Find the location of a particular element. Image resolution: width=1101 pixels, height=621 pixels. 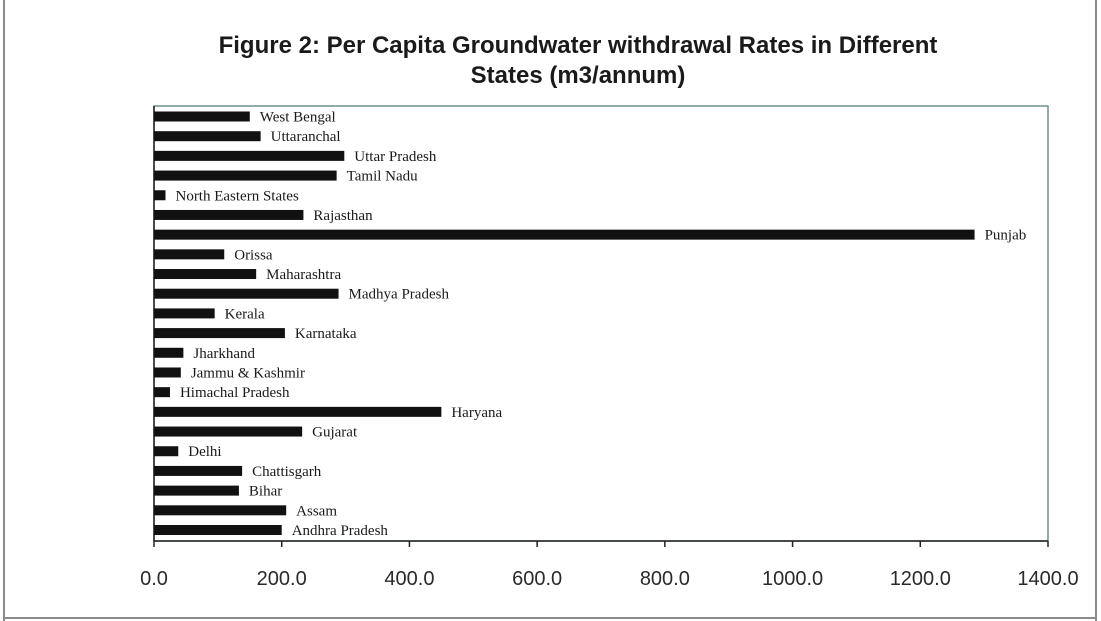

x-tick-label: 1000.0 is located at coordinates (792, 579).